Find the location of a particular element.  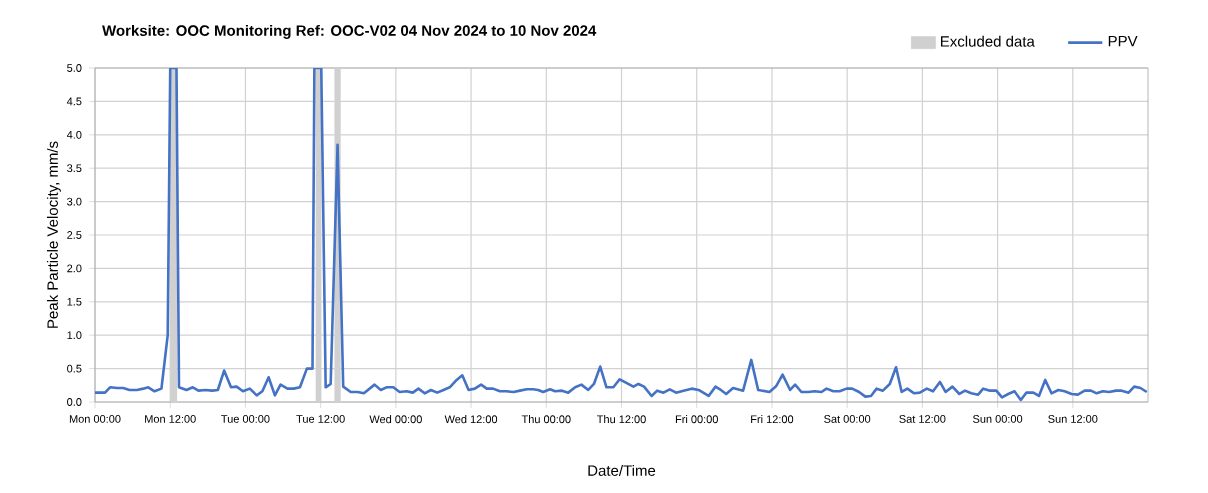

y-tick-label: 0.5 is located at coordinates (74, 368).